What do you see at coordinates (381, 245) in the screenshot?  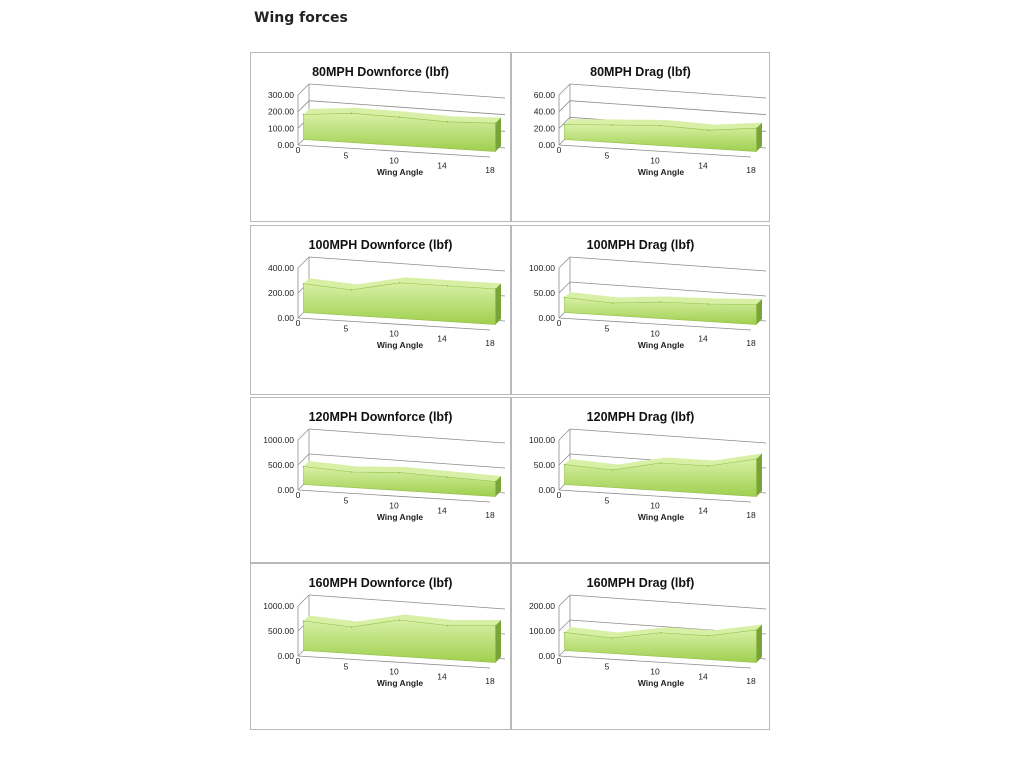 I see `chart-title: 100MPH Downforce (lbf)` at bounding box center [381, 245].